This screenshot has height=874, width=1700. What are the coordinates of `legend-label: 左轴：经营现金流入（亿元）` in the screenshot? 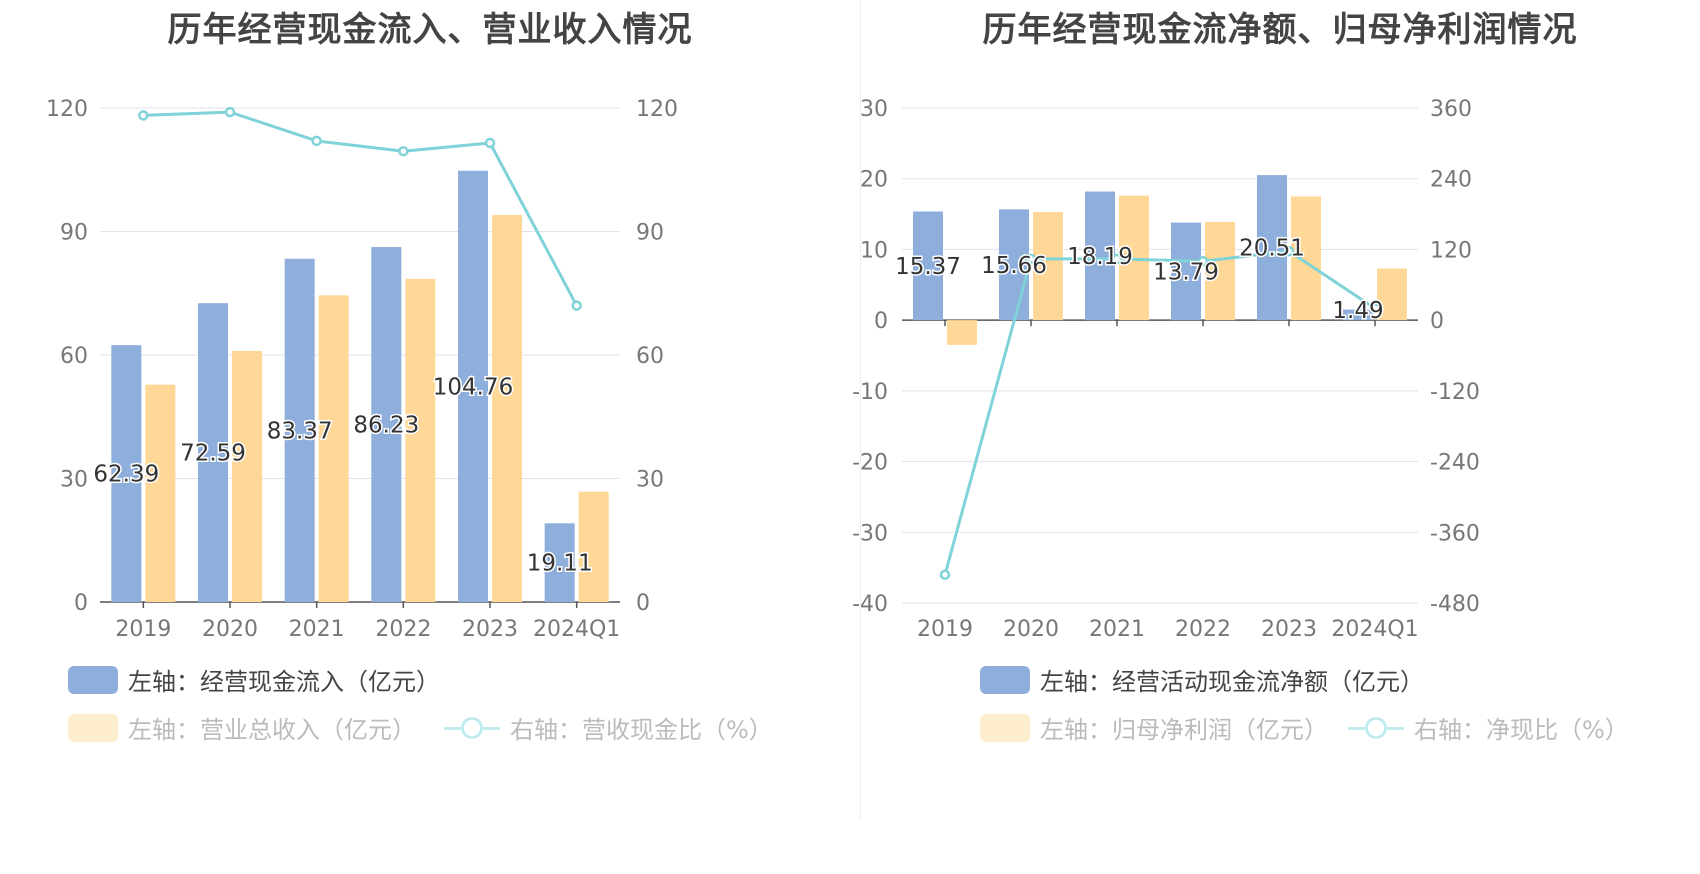 It's located at (284, 682).